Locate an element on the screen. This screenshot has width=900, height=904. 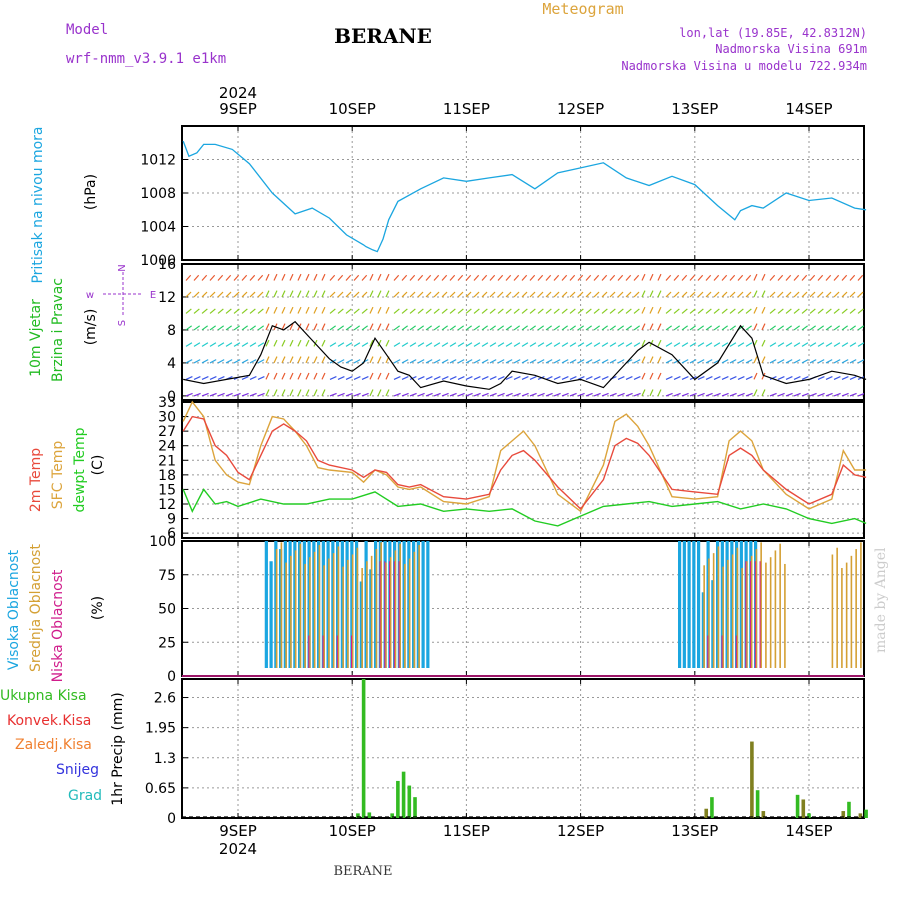
wind-arrows is located at coordinates (524, 335).